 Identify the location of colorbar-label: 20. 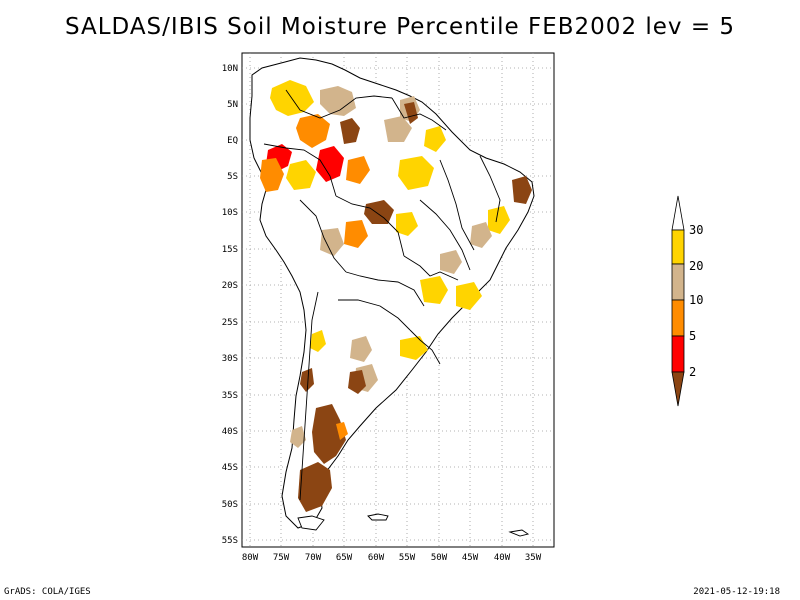
(696, 266).